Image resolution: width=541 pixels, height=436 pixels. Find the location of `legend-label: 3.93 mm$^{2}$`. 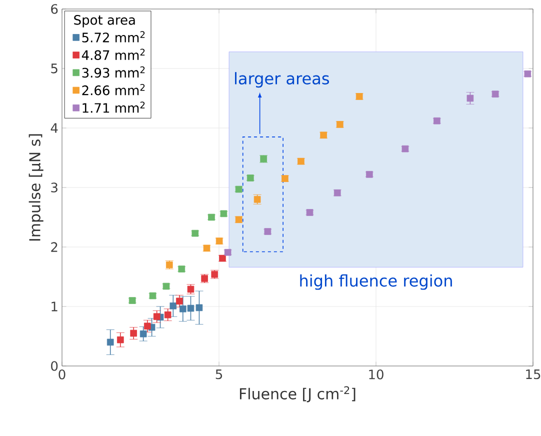

legend-label: 3.93 mm$^{2}$ is located at coordinates (113, 72).